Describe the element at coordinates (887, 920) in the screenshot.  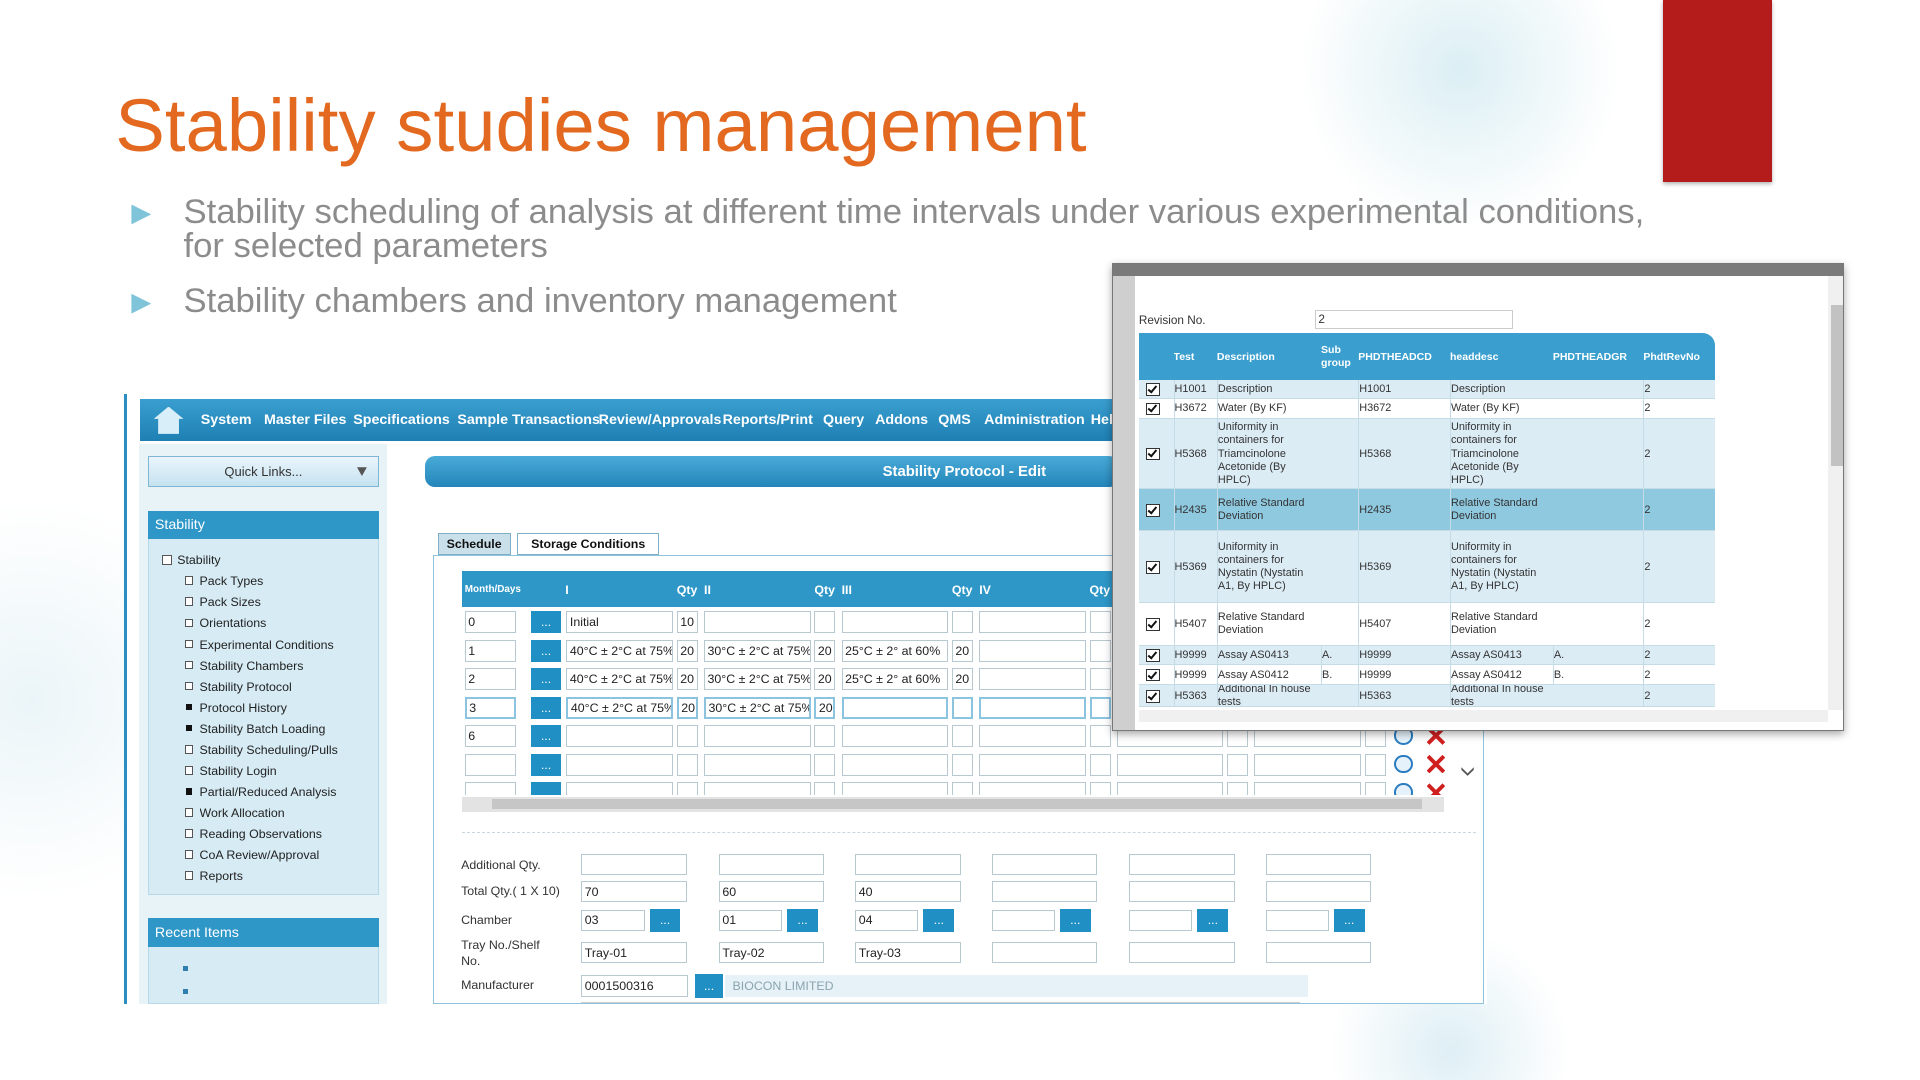
I see `chamber-input: 04` at that location.